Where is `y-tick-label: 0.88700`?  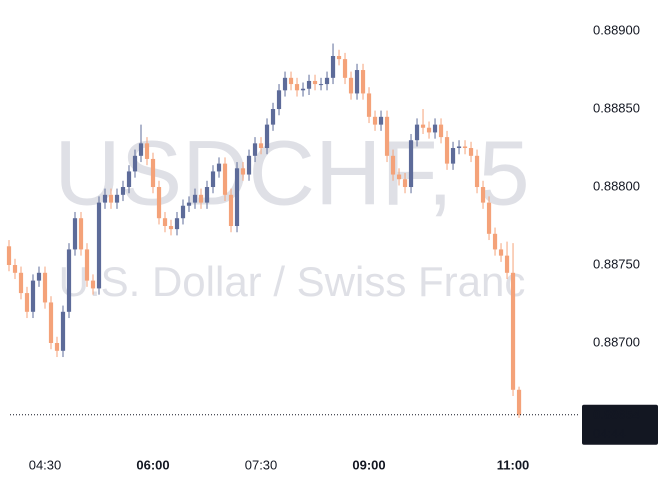
y-tick-label: 0.88700 is located at coordinates (616, 341).